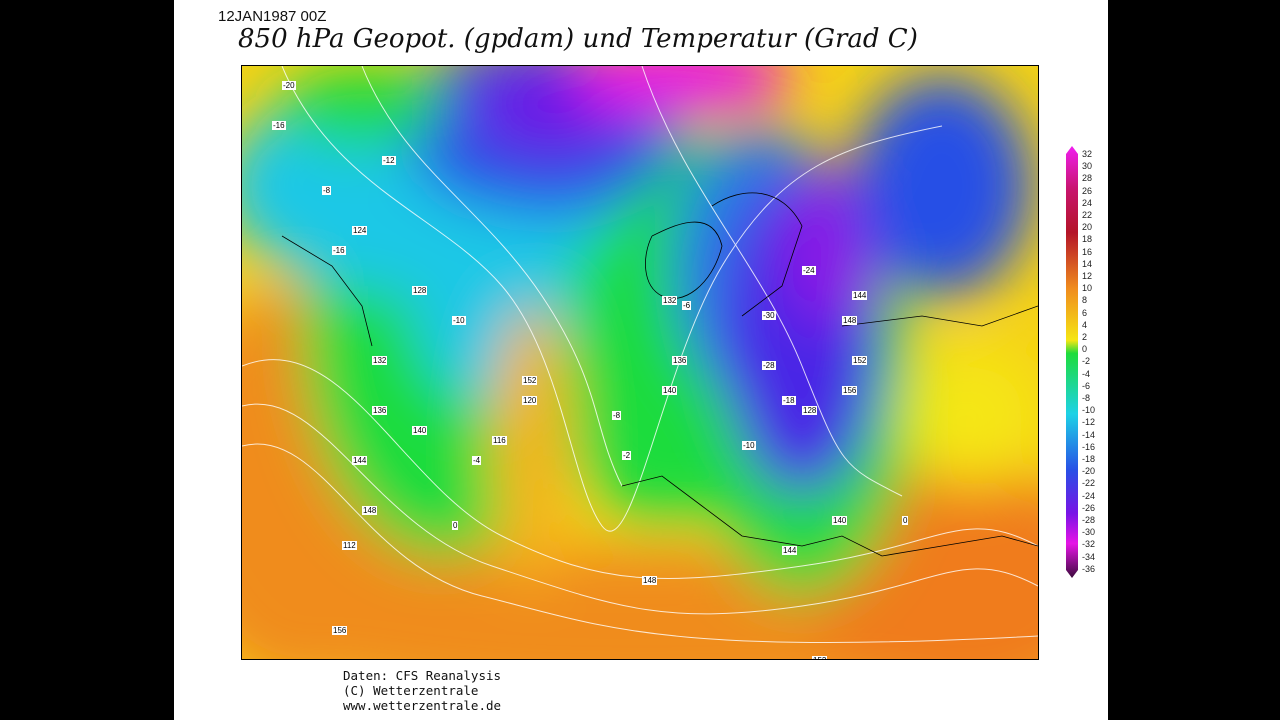 This screenshot has height=720, width=1280. Describe the element at coordinates (1089, 459) in the screenshot. I see `colorbar-tick: -18` at that location.